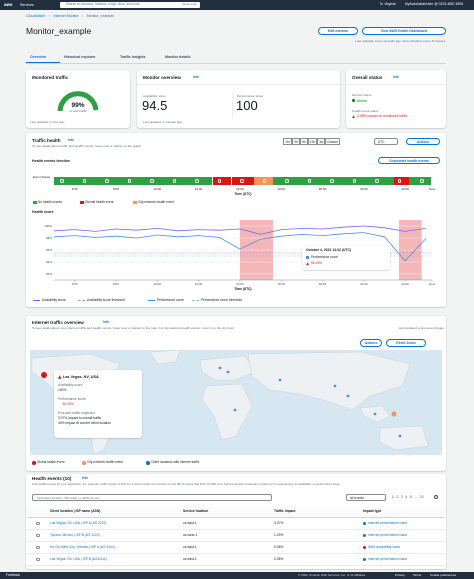 Image resolution: width=474 pixels, height=579 pixels. I want to click on city-event-marker, so click(394, 414).